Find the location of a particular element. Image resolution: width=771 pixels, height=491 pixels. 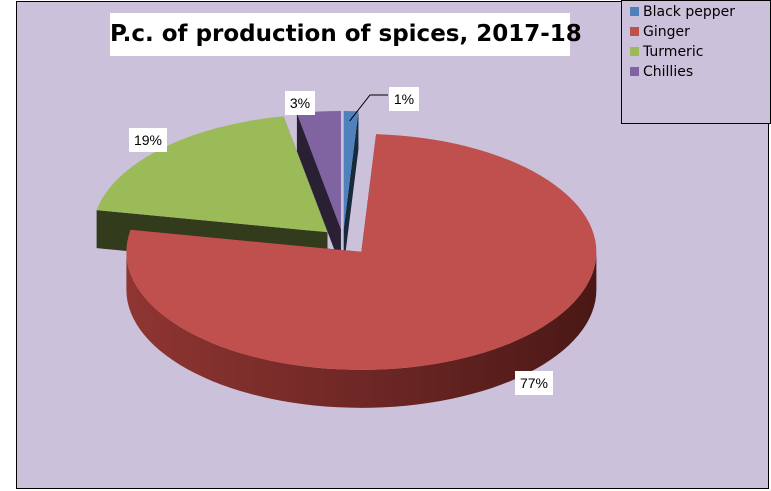

data-label-text: 77% is located at coordinates (534, 383).